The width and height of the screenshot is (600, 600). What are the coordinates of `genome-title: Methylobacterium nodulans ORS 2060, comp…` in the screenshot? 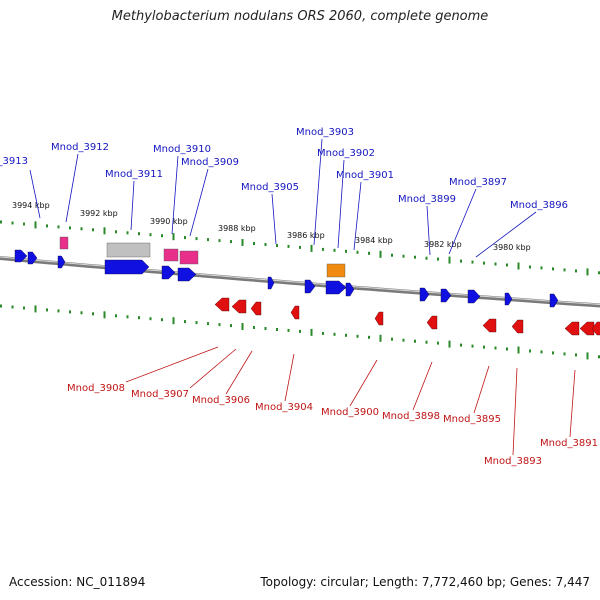 It's located at (300, 16).